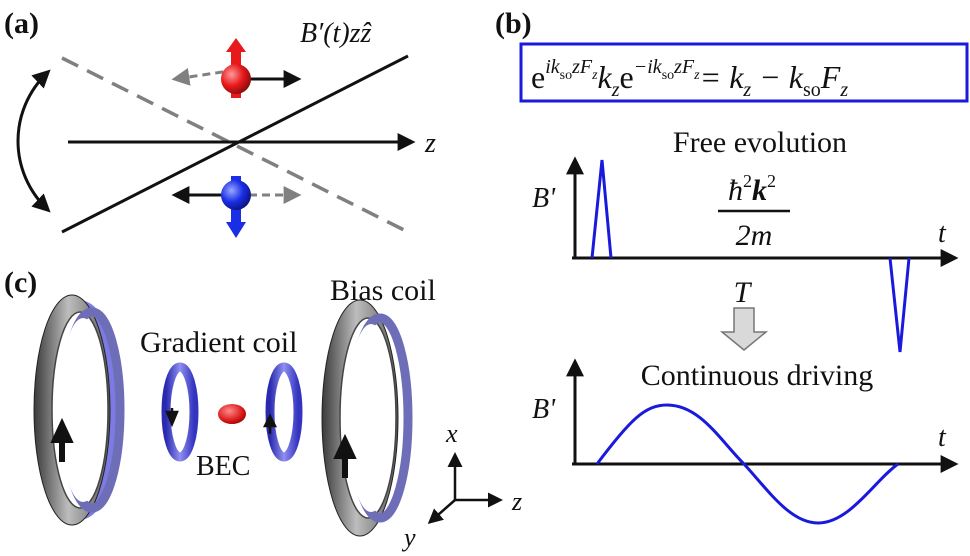 This screenshot has width=970, height=556. I want to click on left-bias-coil, so click(79, 410).